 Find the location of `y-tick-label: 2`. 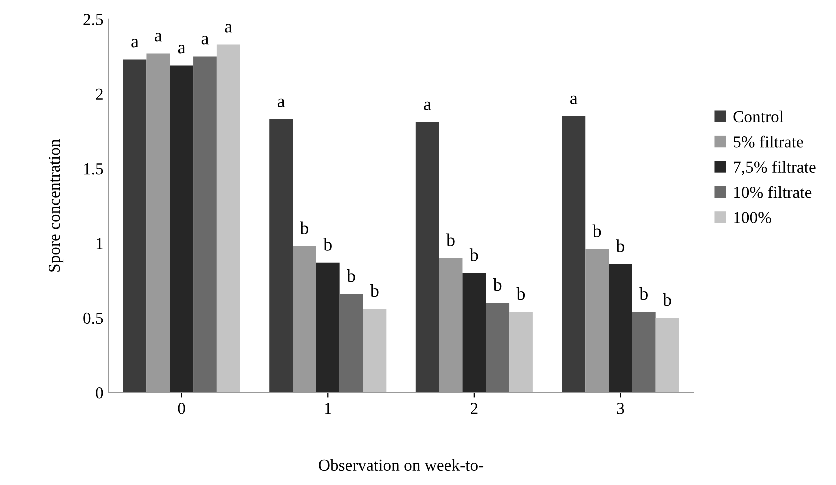

y-tick-label: 2 is located at coordinates (99, 94).